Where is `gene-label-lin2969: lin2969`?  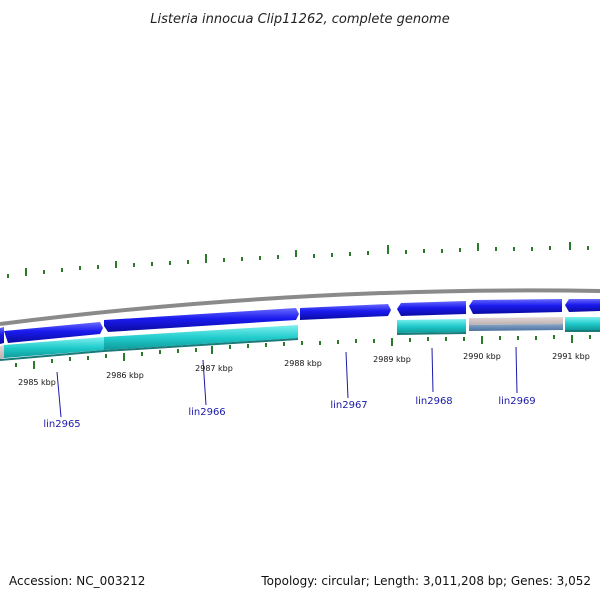 gene-label-lin2969: lin2969 is located at coordinates (516, 401).